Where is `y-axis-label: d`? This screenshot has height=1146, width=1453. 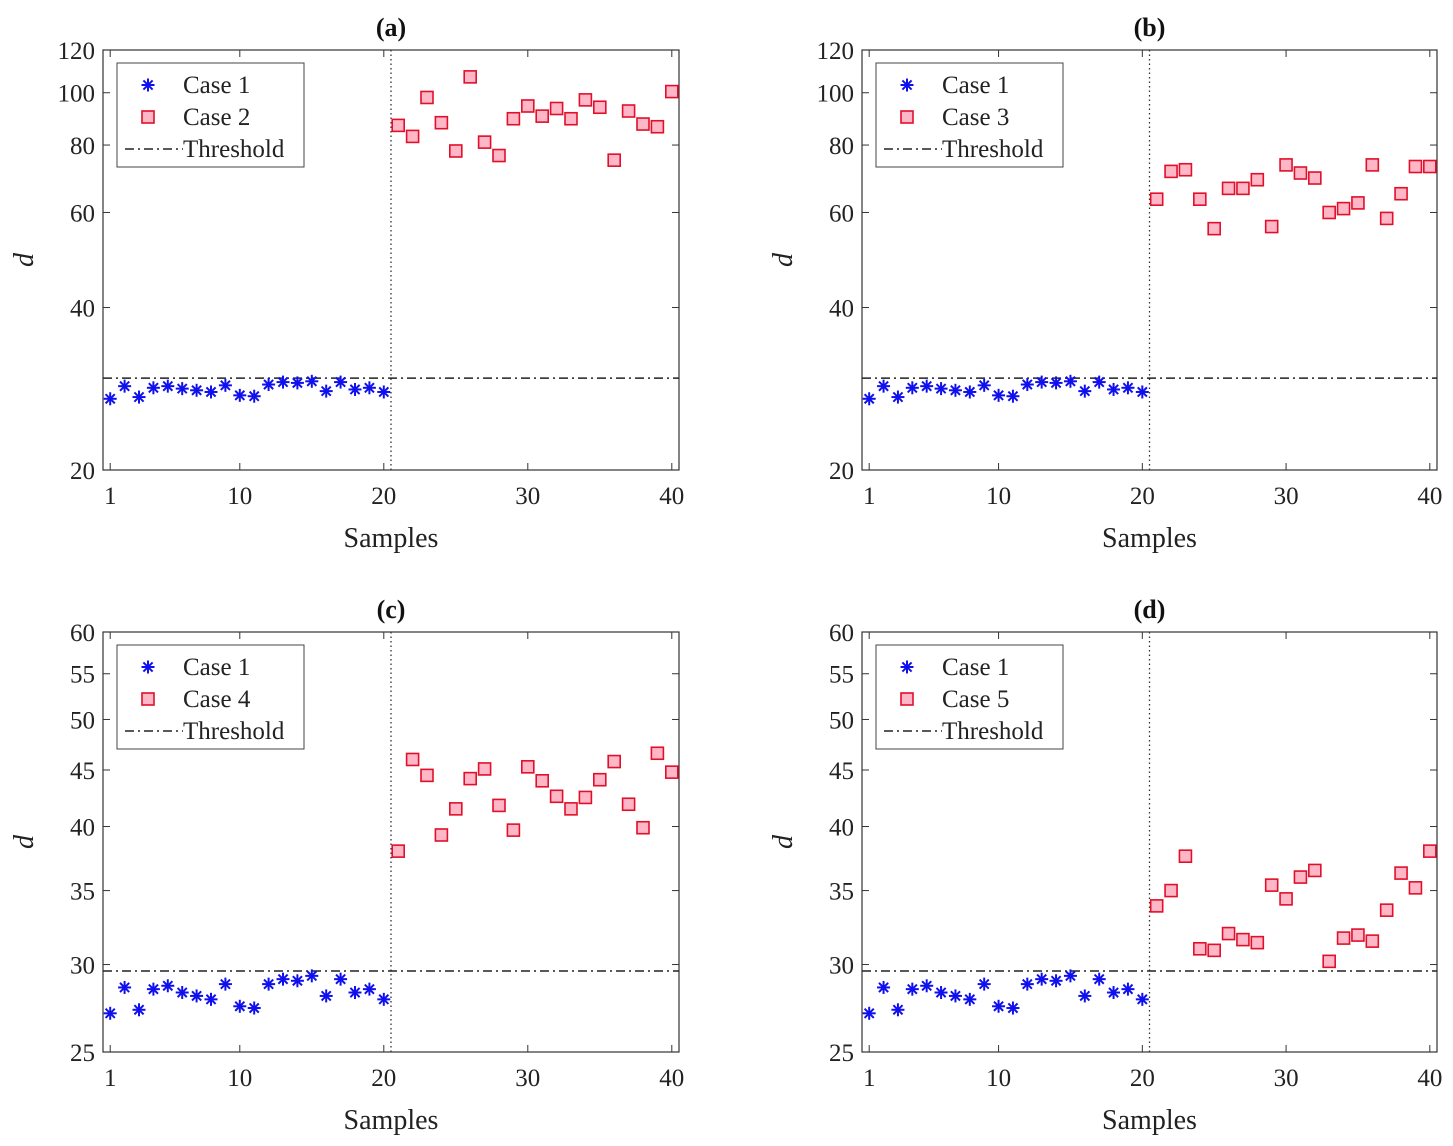 y-axis-label: d is located at coordinates (24, 259).